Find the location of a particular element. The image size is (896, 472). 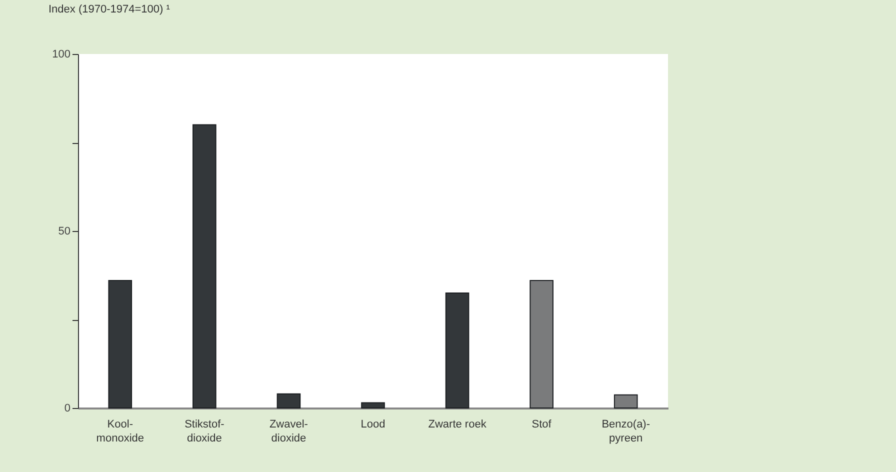

x-tick-label: Stikstof-dioxide is located at coordinates (204, 431).